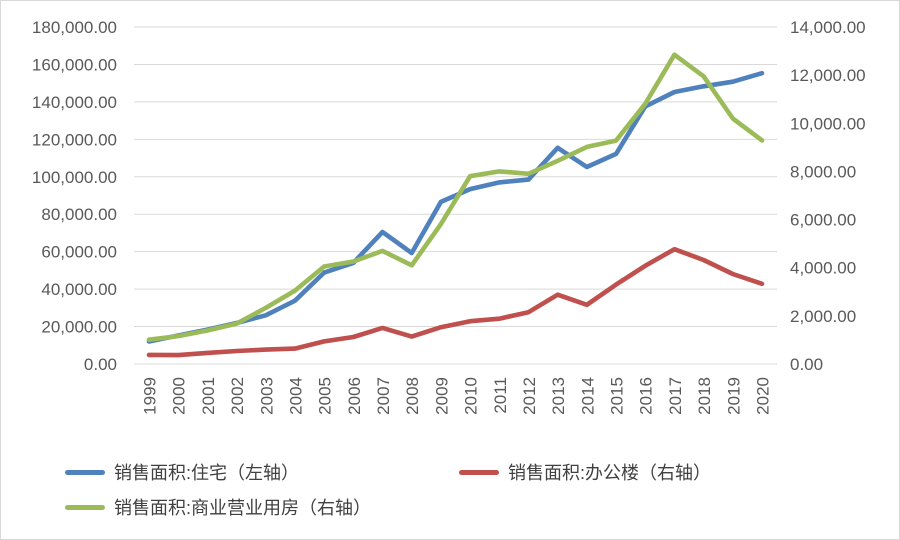 This screenshot has width=900, height=540. What do you see at coordinates (806, 364) in the screenshot?
I see `right-axis-tick-label: 0.00` at bounding box center [806, 364].